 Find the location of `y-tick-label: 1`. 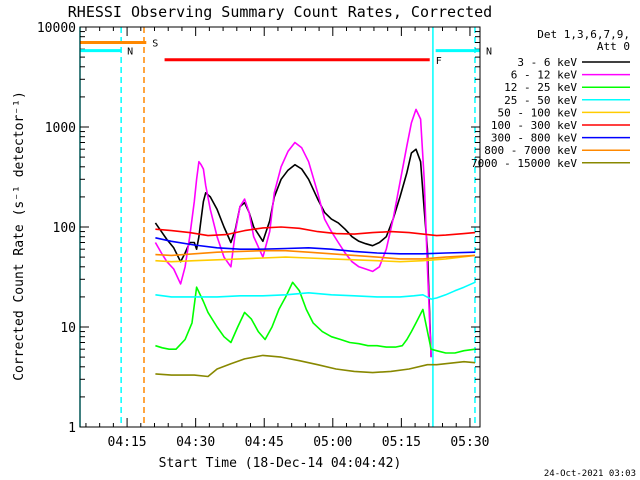

y-tick-label: 1 is located at coordinates (72, 428).